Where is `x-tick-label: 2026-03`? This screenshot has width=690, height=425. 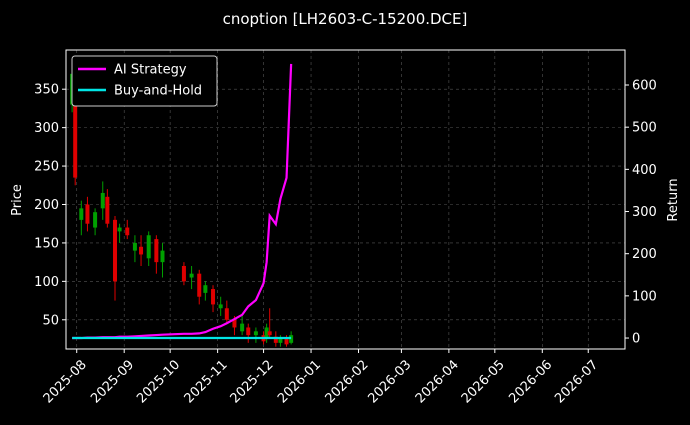 x-tick-label: 2026-03 is located at coordinates (389, 381).